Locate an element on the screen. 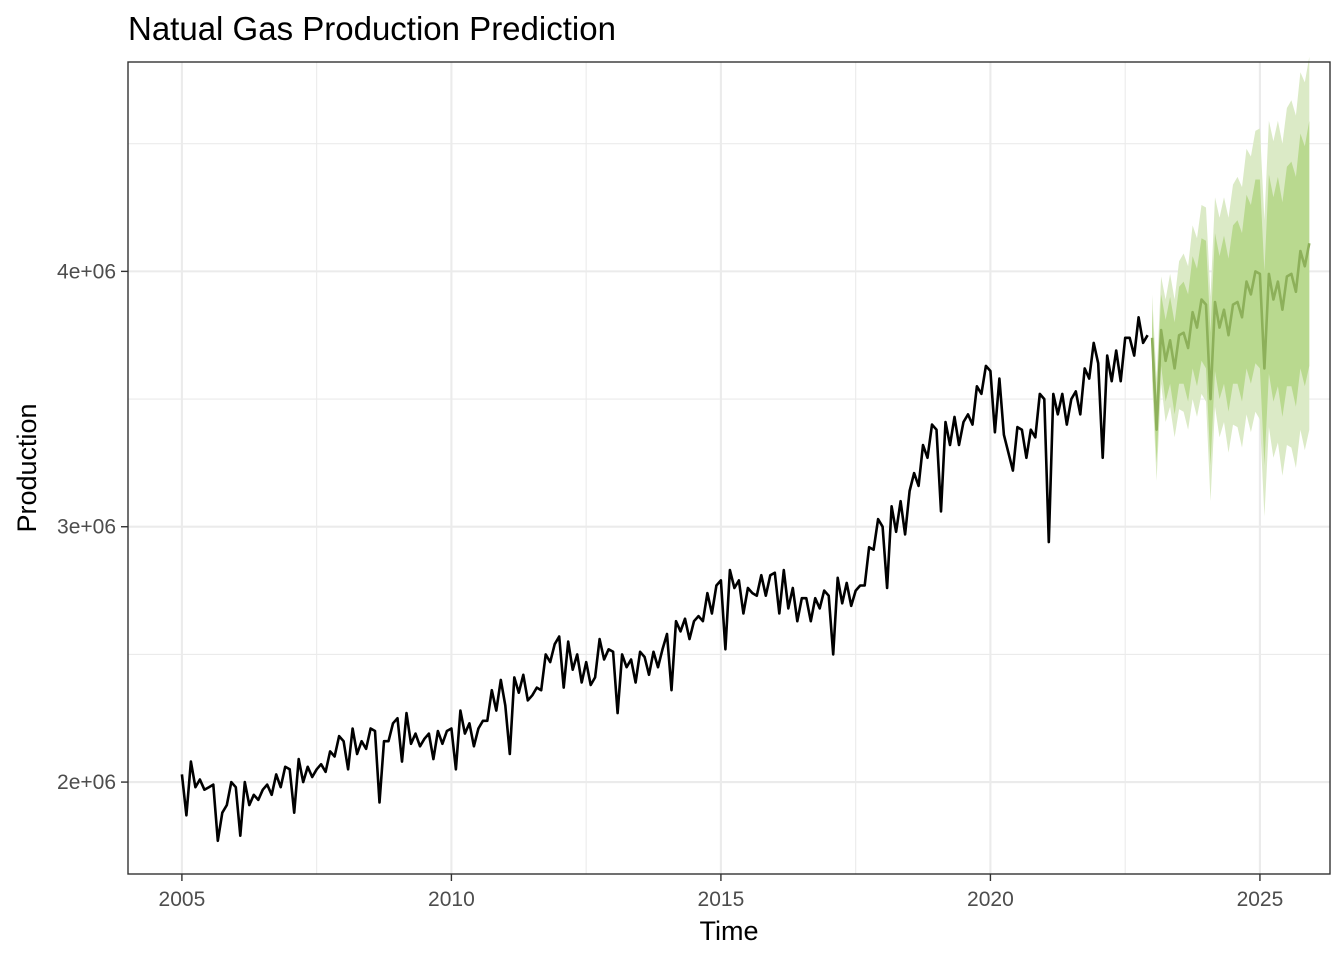 The image size is (1344, 960). band-80-area is located at coordinates (1231, 293).